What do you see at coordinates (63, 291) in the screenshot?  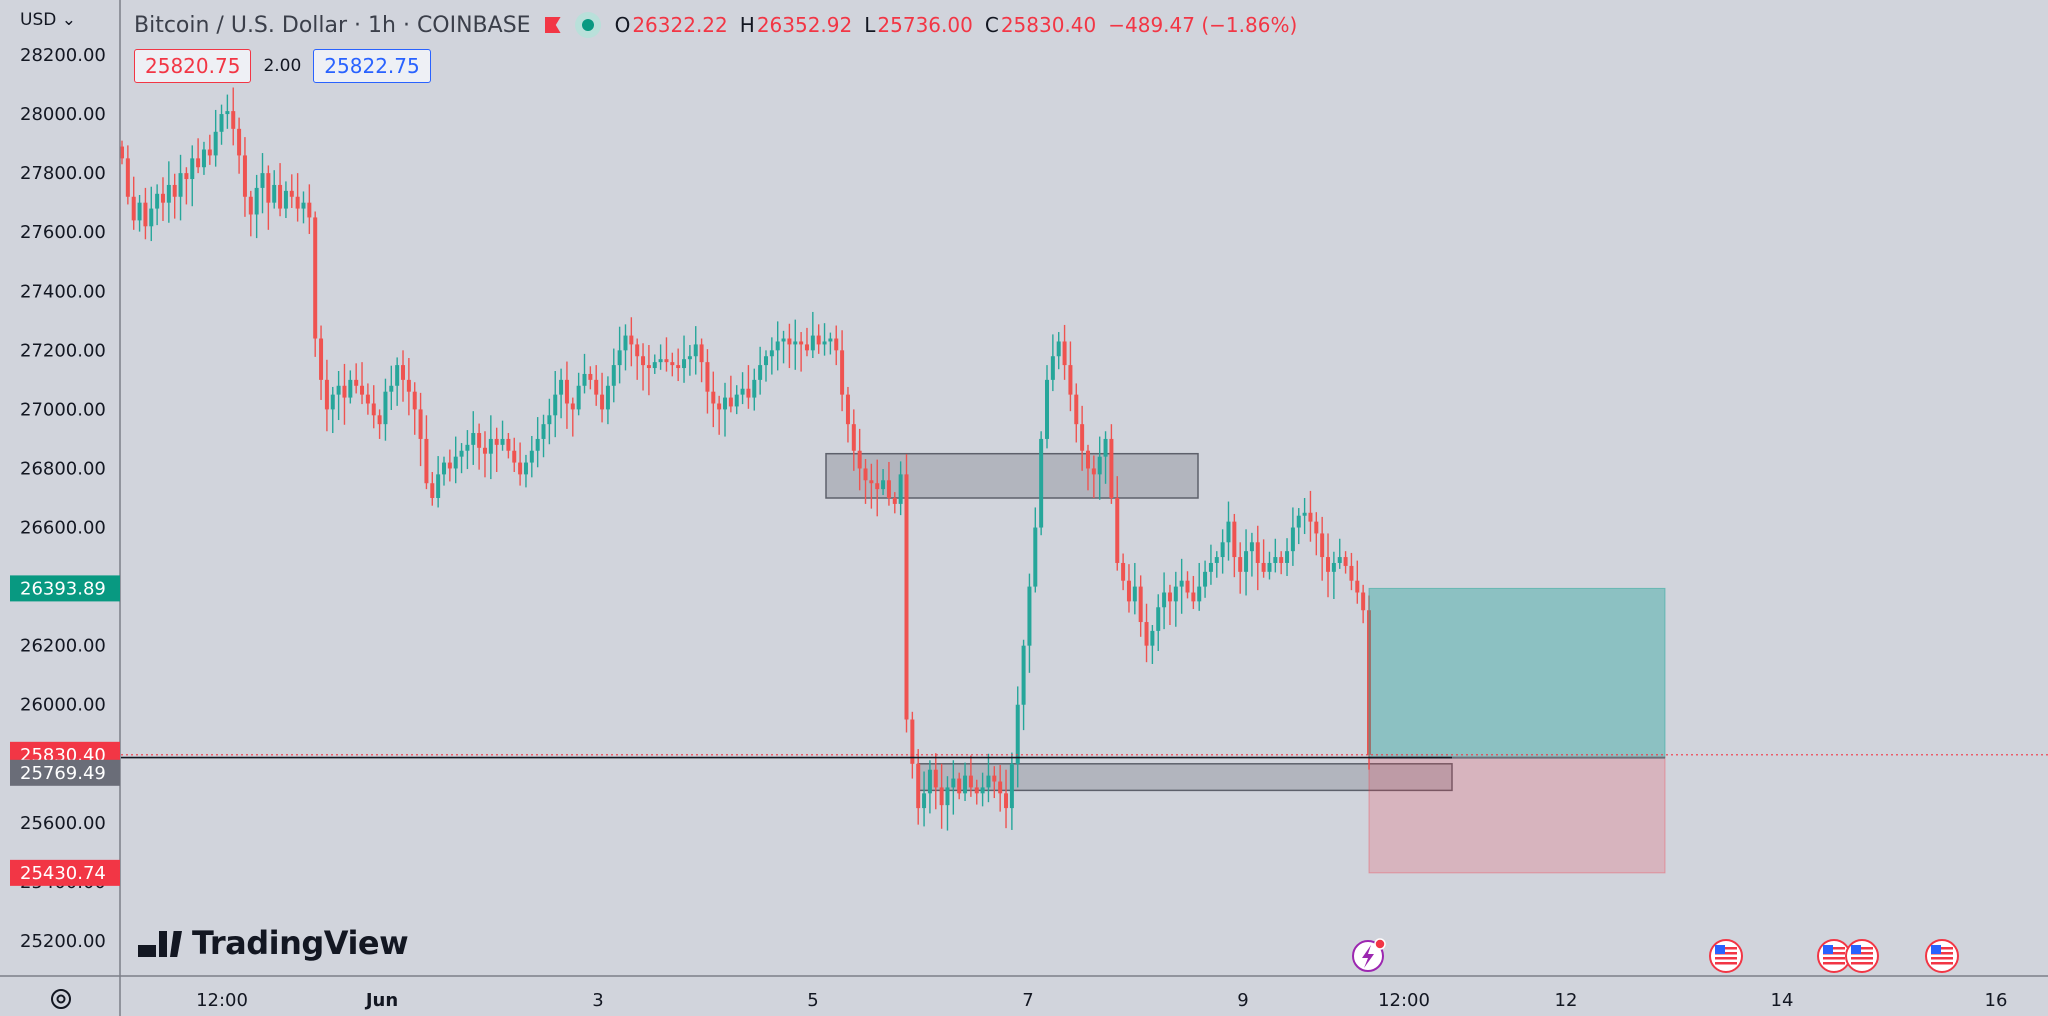 I see `price-tick-label: 27400.00` at bounding box center [63, 291].